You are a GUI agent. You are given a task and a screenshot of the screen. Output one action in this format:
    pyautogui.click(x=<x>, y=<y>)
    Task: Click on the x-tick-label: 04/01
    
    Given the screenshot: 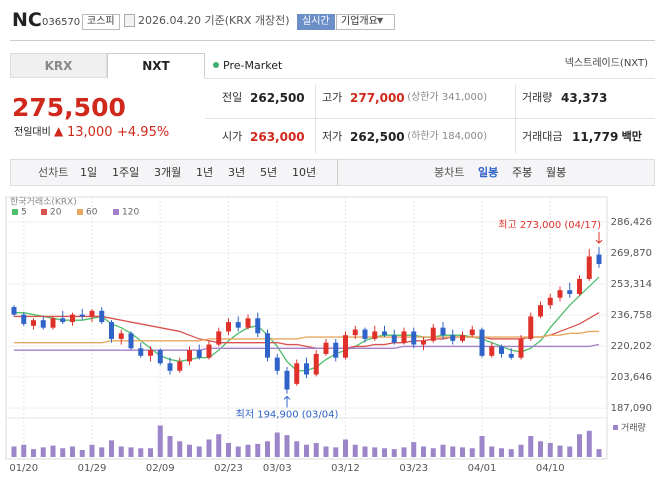 What is the action you would take?
    pyautogui.click(x=482, y=468)
    